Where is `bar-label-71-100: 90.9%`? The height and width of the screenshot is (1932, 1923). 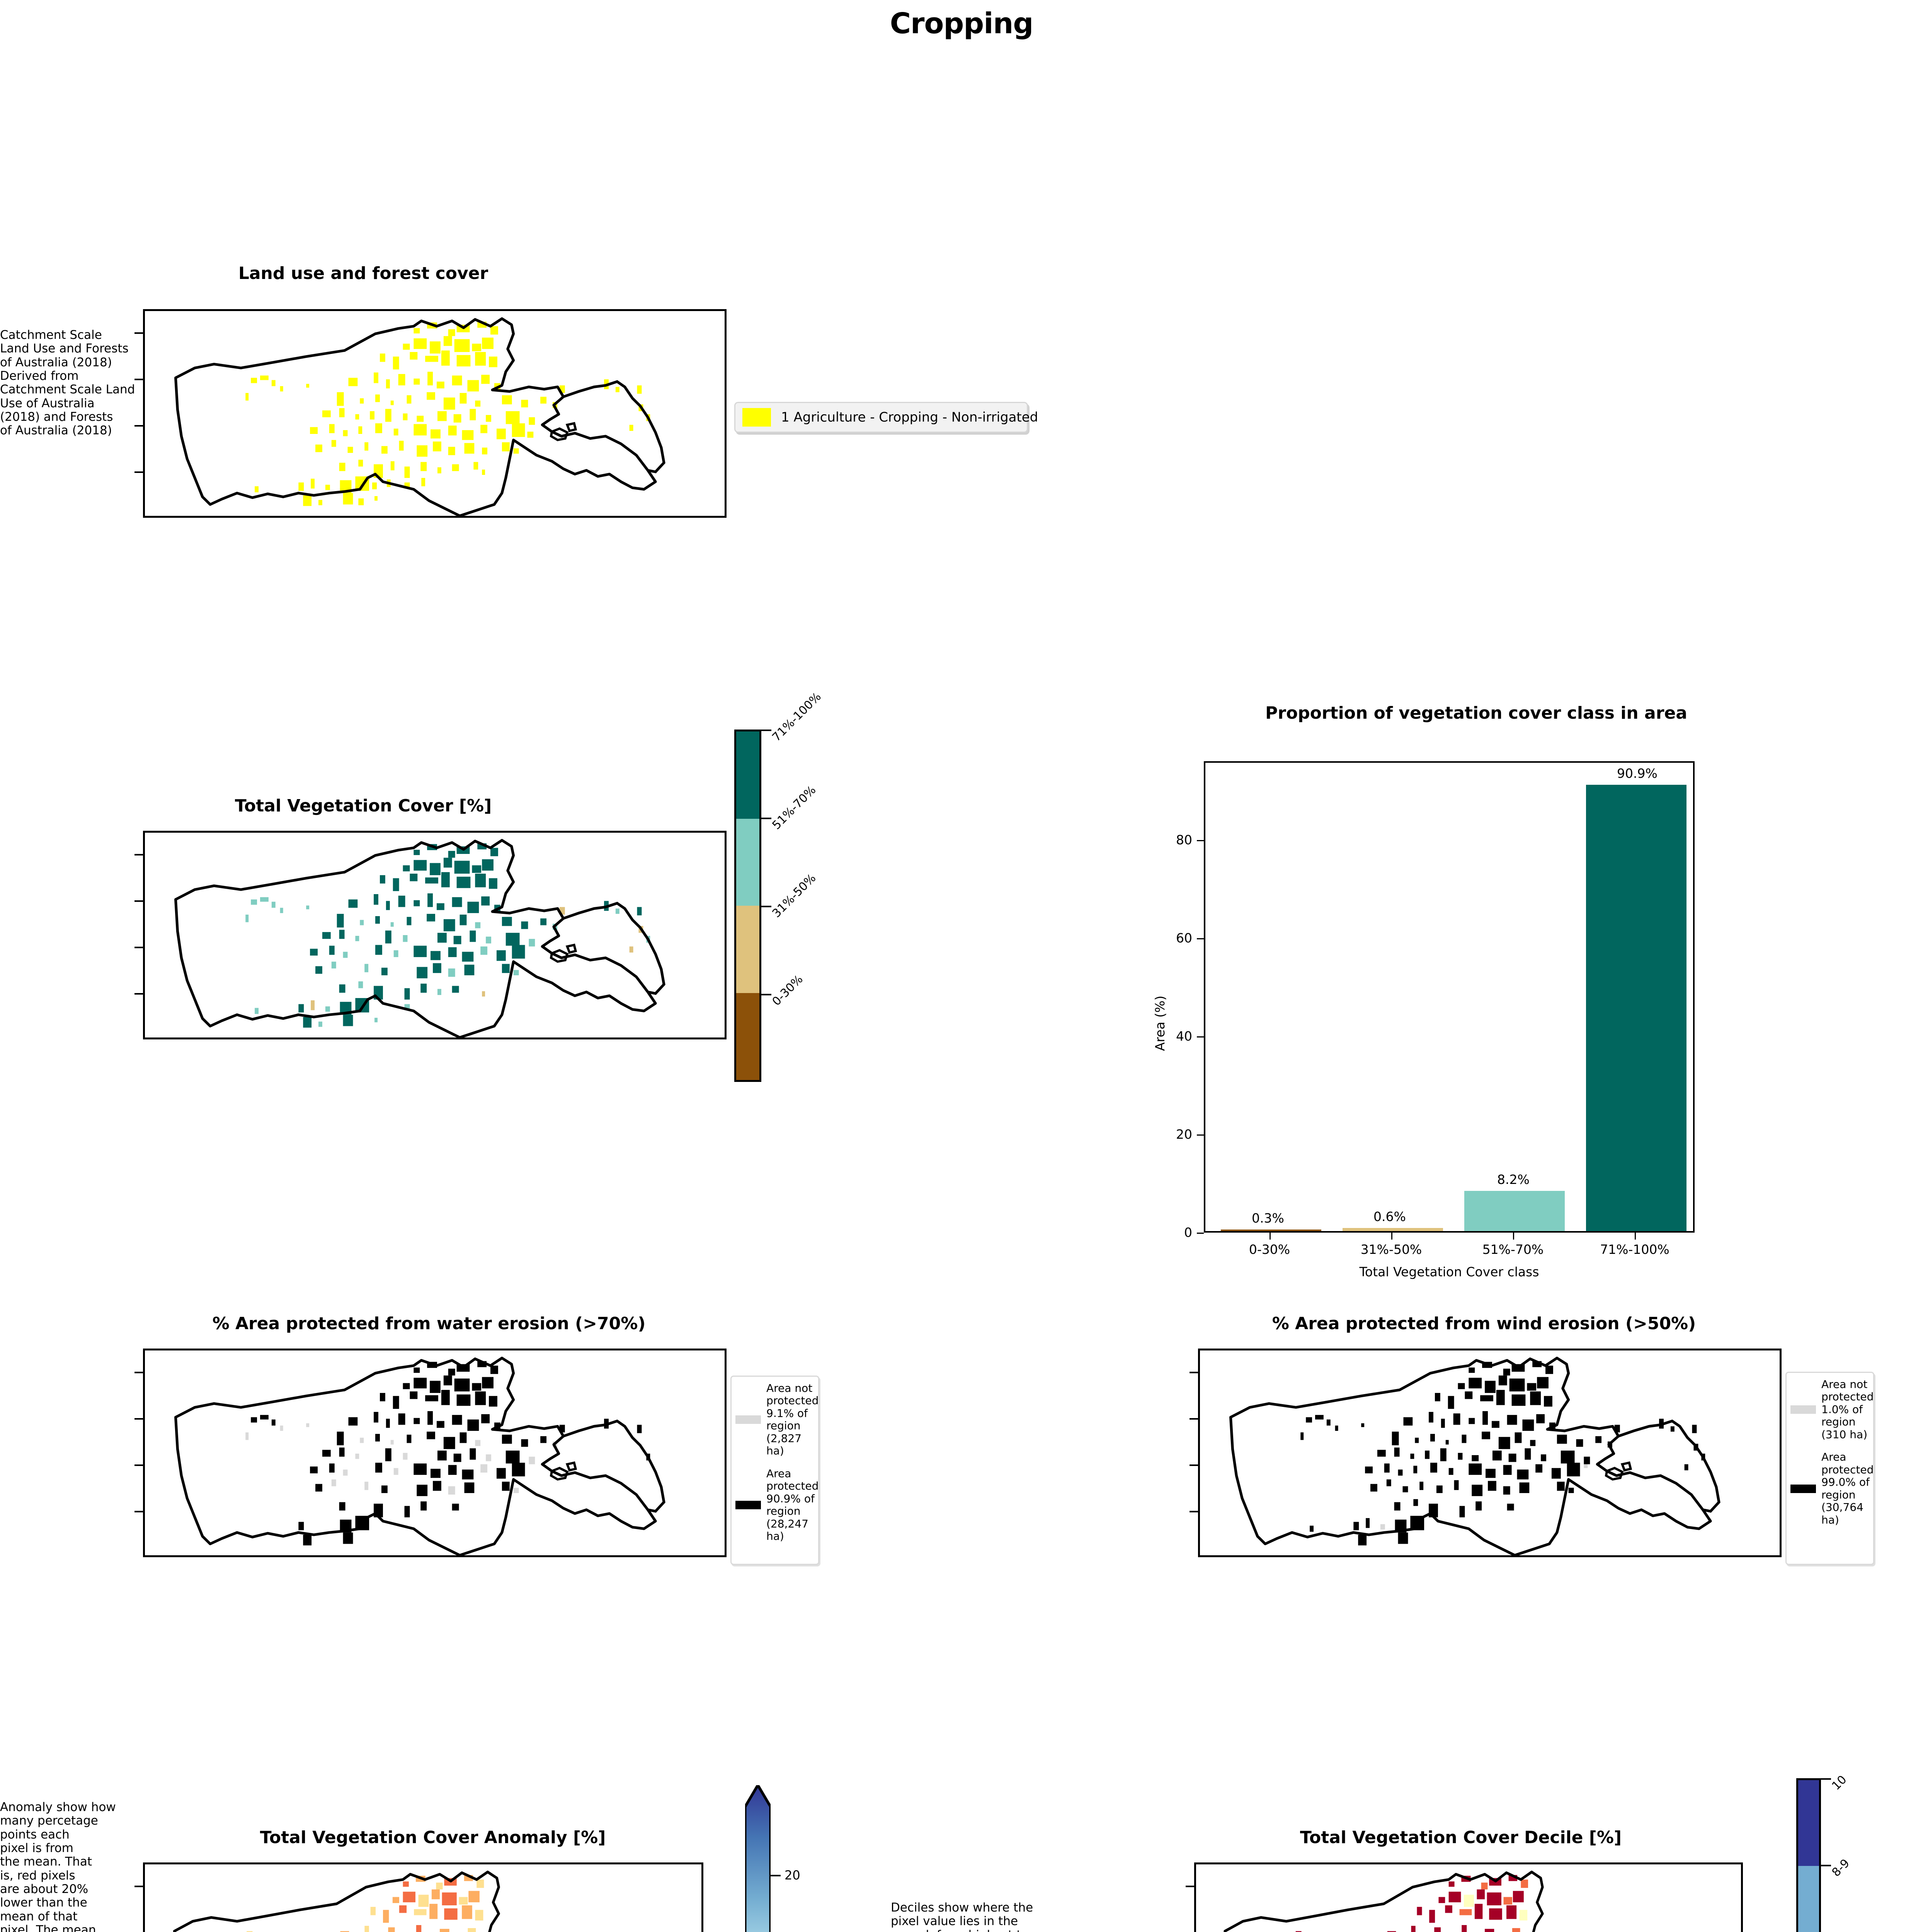 bar-label-71-100: 90.9% is located at coordinates (1637, 773).